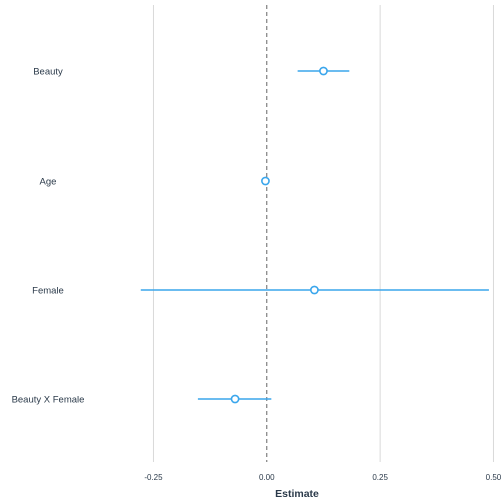 The image size is (504, 504). I want to click on point-age, so click(265, 181).